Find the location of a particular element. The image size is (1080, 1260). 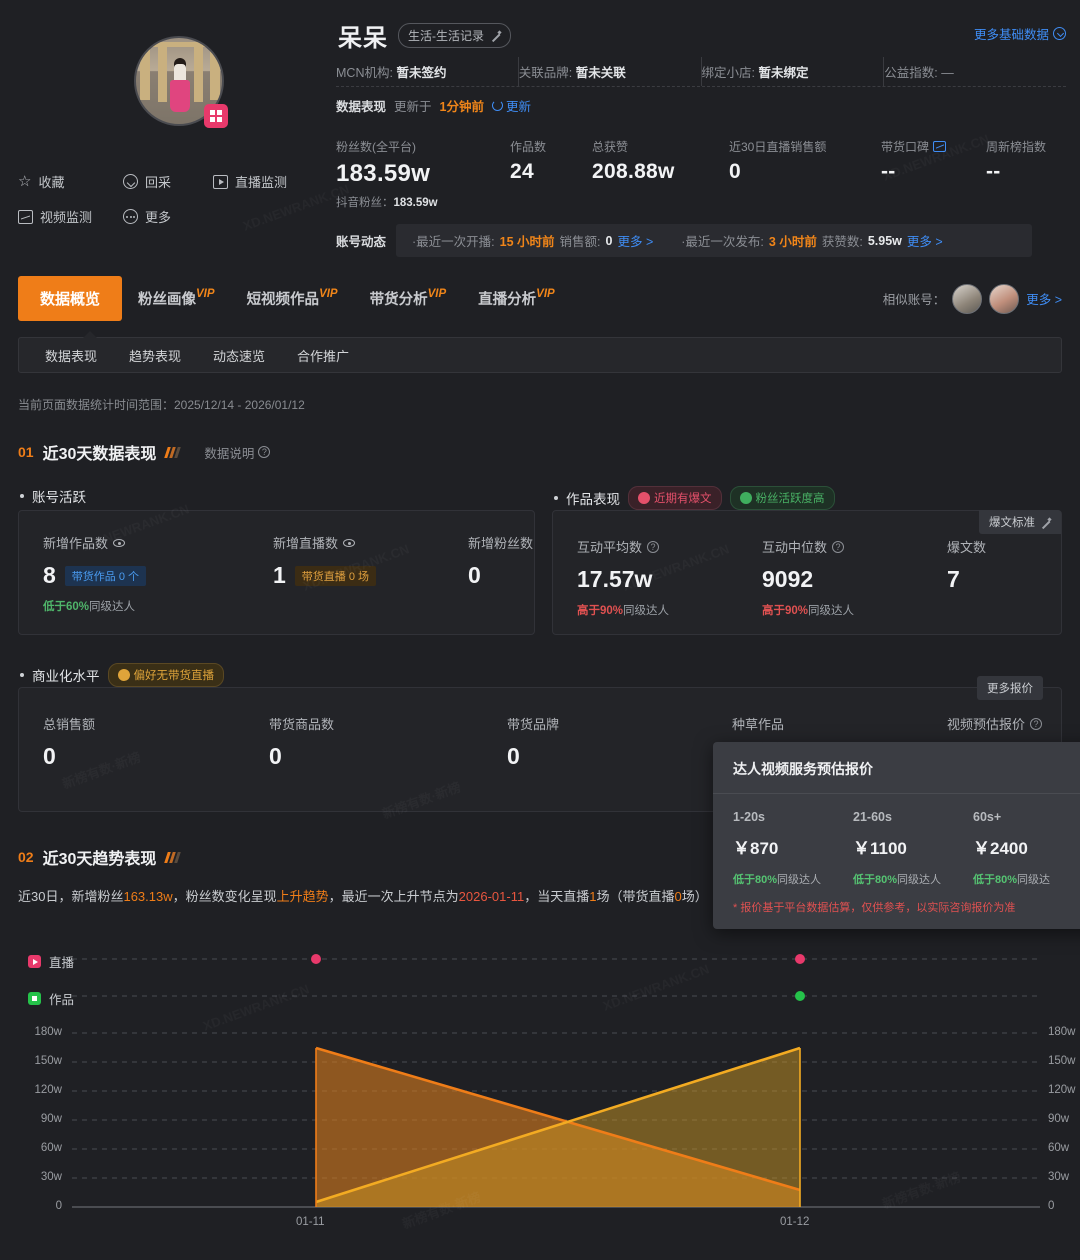

tab-short-video: 短视频作品VIP is located at coordinates (292, 298).